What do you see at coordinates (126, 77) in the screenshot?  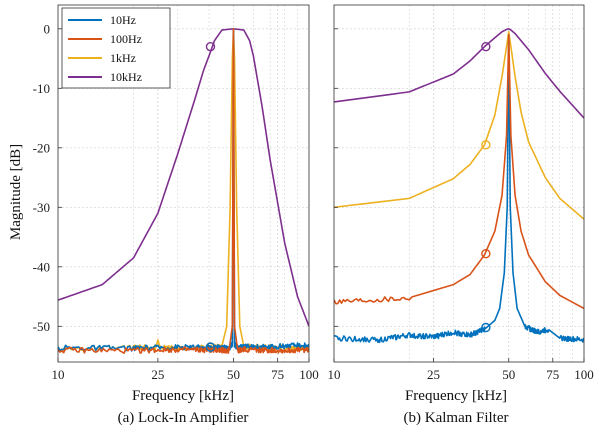 I see `legend-label-10khz: 10kHz` at bounding box center [126, 77].